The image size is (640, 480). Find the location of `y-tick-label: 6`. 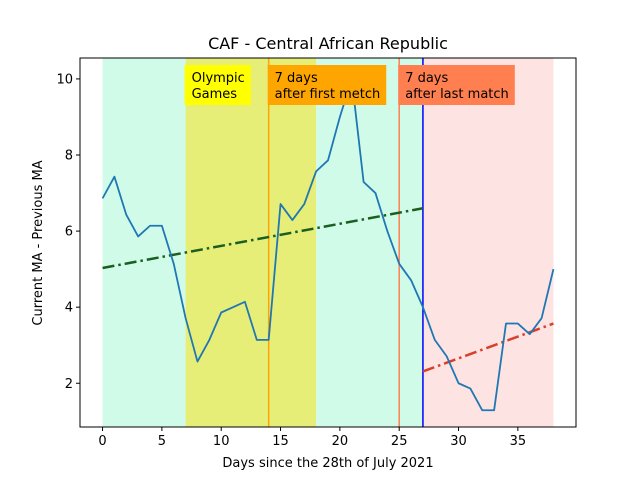

y-tick-label: 6 is located at coordinates (69, 232).